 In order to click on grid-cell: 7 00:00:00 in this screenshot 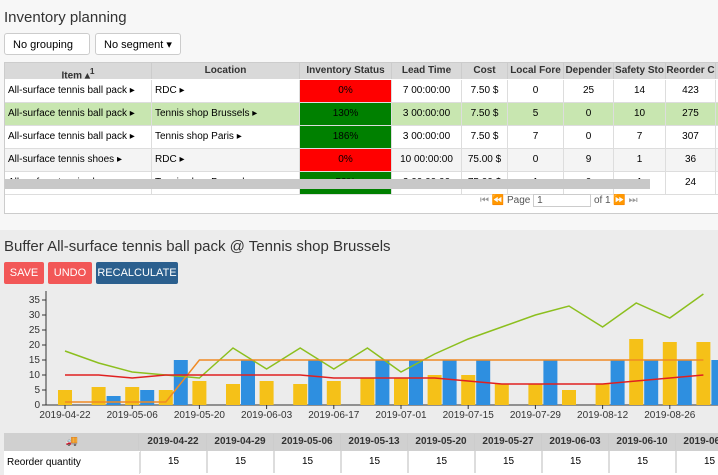, I will do `click(427, 91)`.